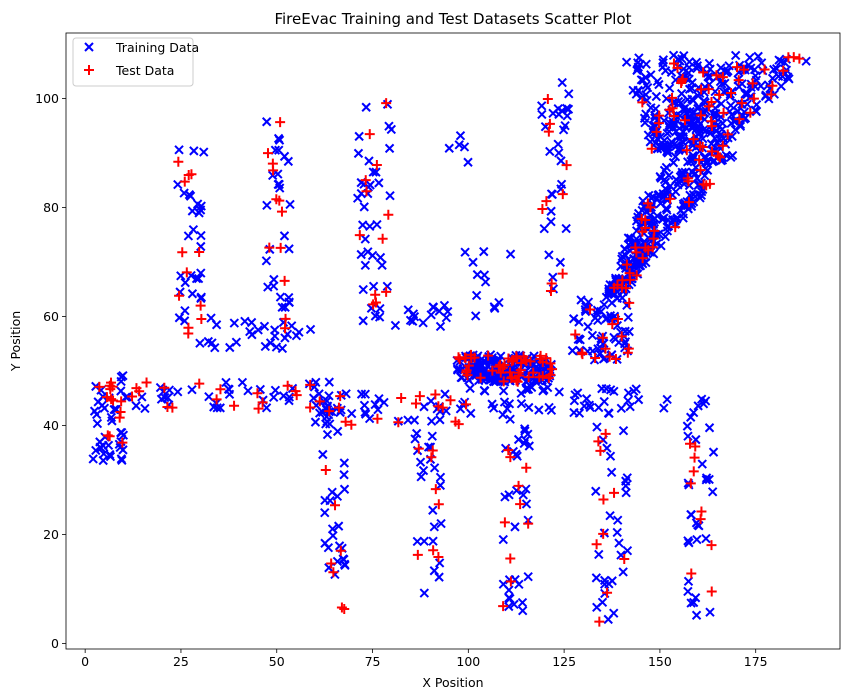 The height and width of the screenshot is (699, 850). I want to click on x-tick-label: 150, so click(660, 661).